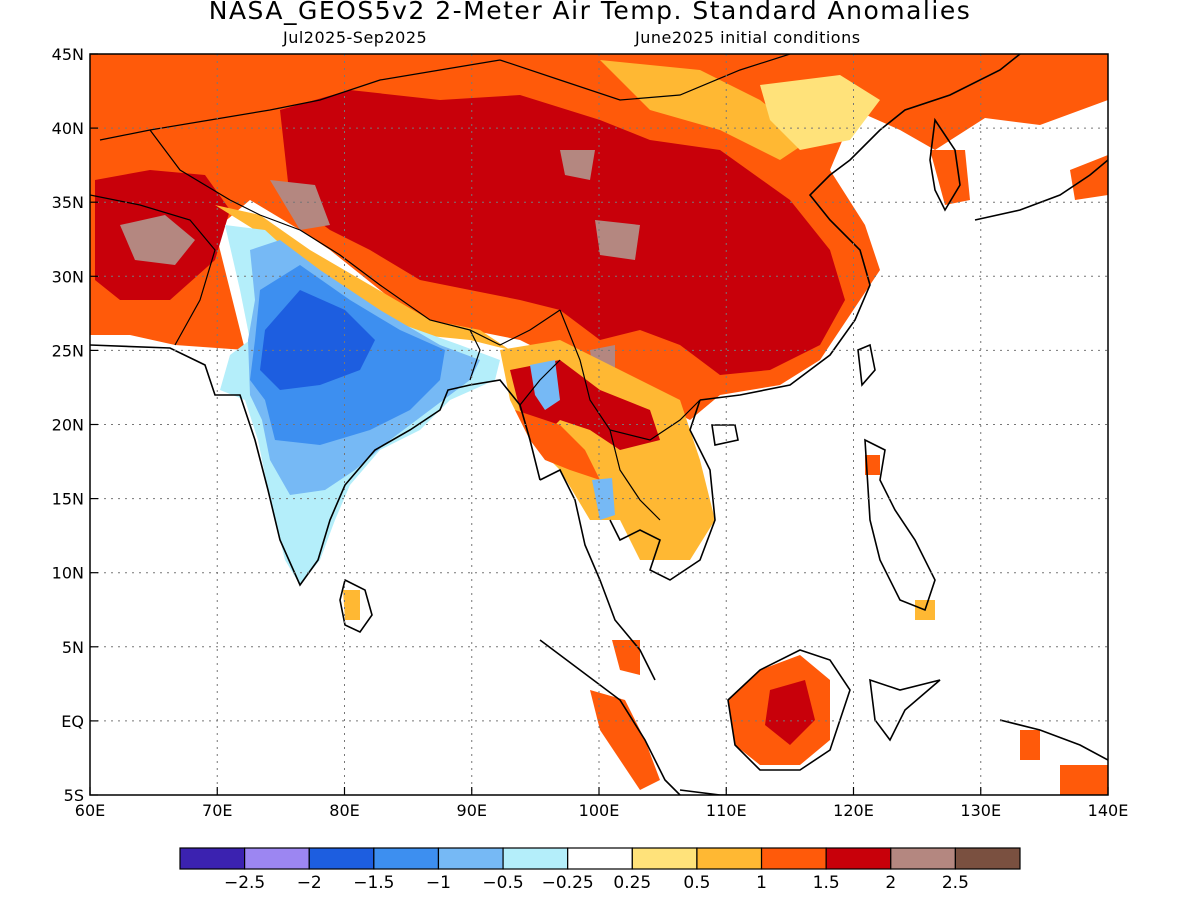 The image size is (1200, 900). Describe the element at coordinates (726, 810) in the screenshot. I see `lon-tick-label: 110E` at that location.